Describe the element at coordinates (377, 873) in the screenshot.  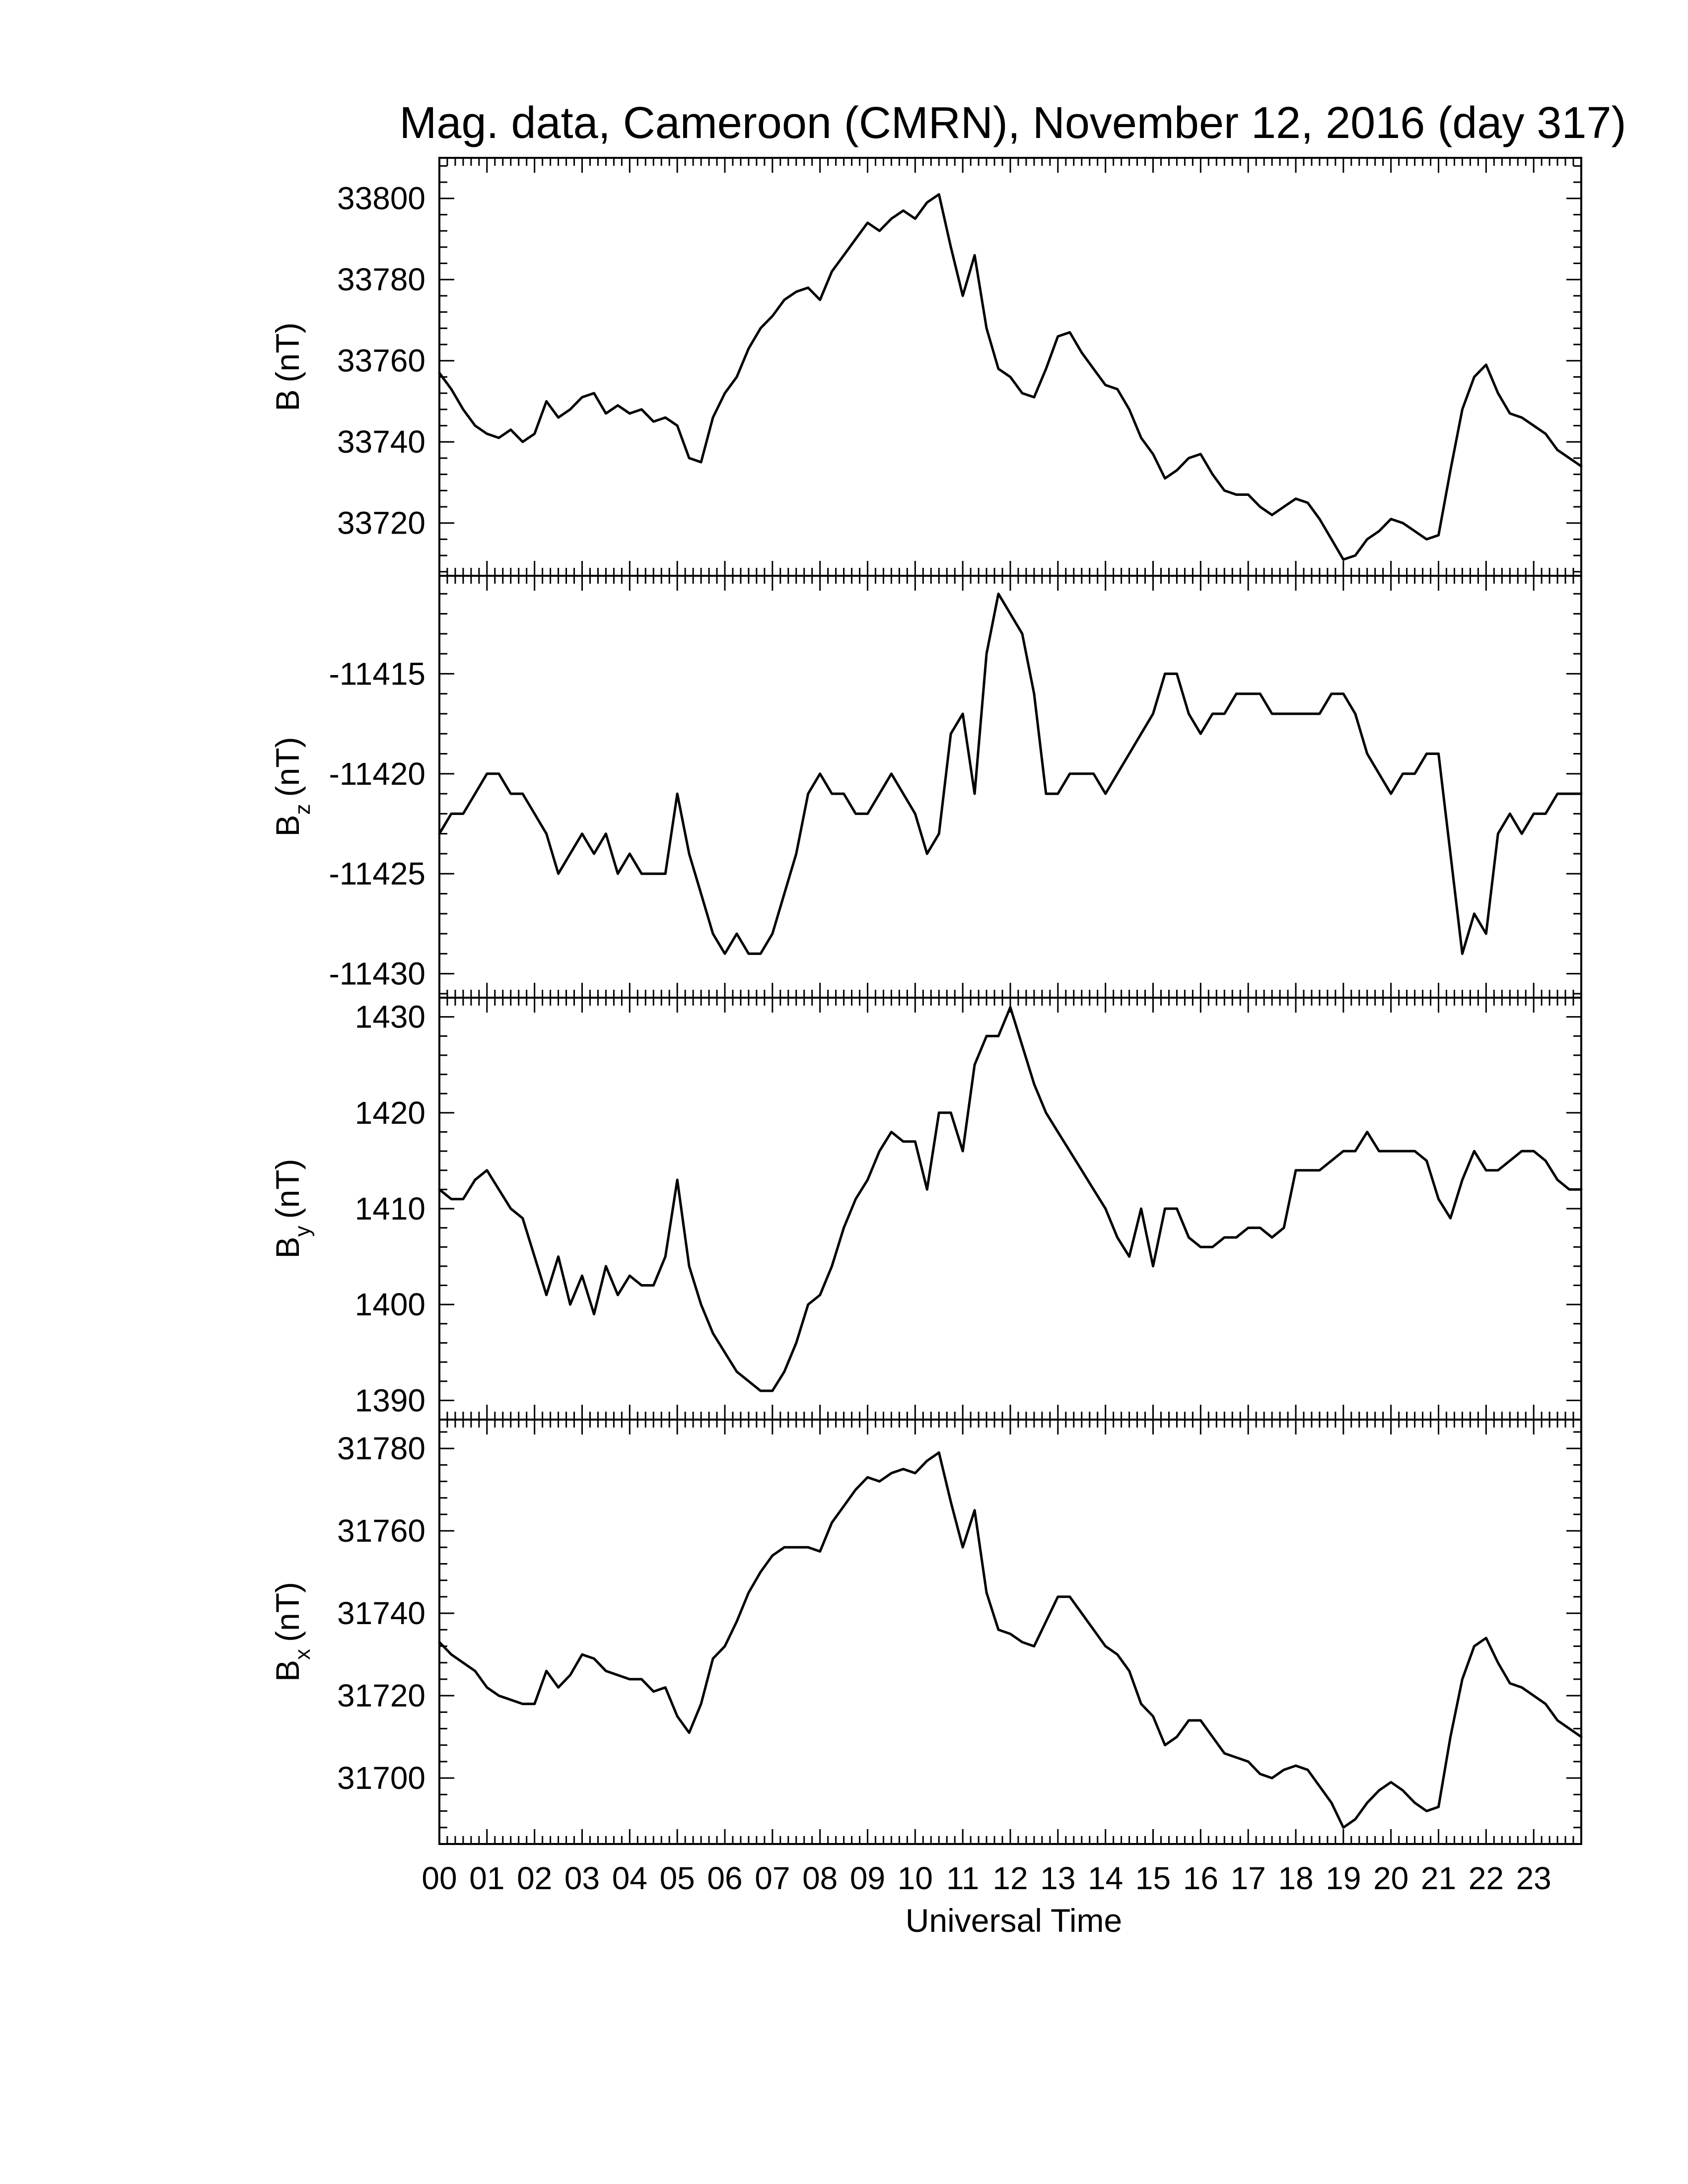
I see `y-tick-label: -11425` at that location.